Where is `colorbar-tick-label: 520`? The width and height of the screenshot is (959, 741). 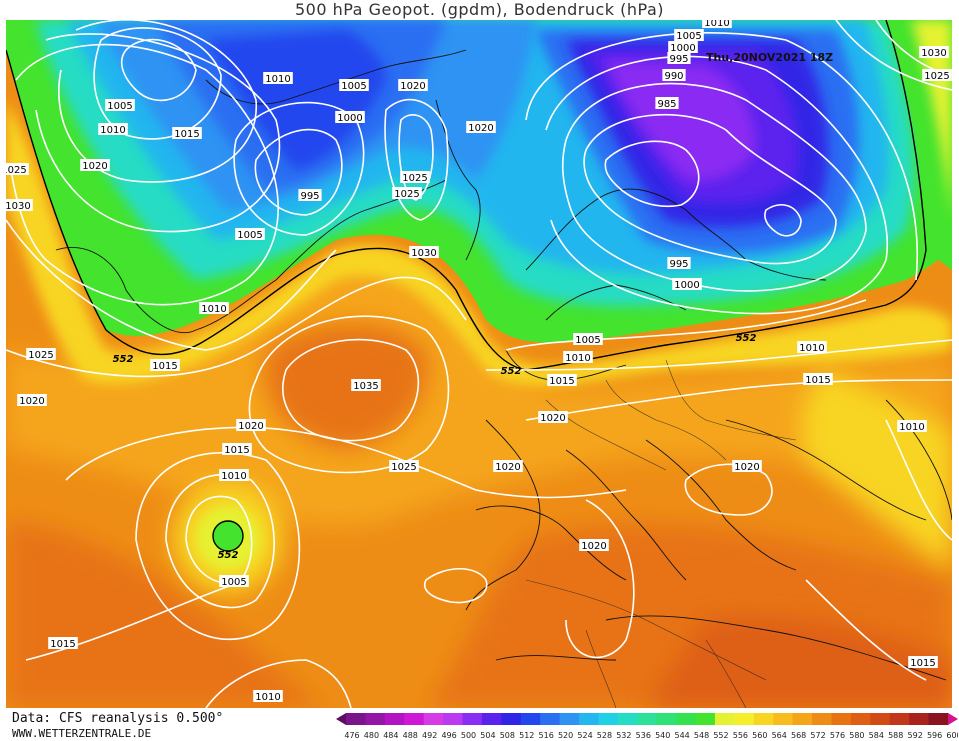 colorbar-tick-label: 520 is located at coordinates (565, 735).